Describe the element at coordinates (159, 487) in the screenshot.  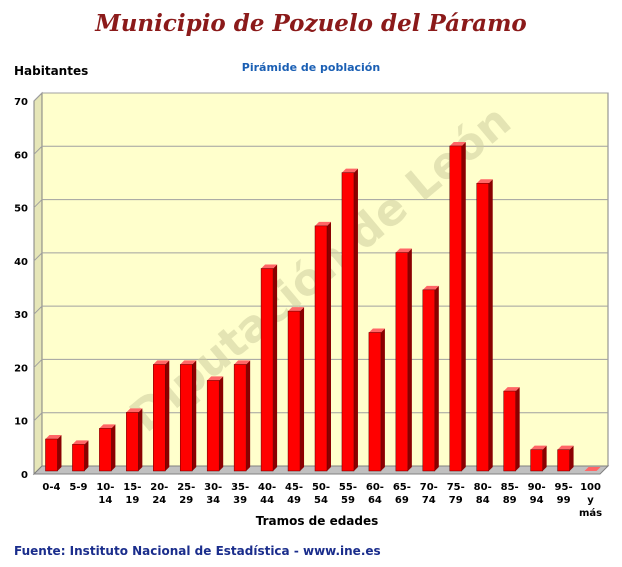
I see `x-tick-label: 20-` at that location.